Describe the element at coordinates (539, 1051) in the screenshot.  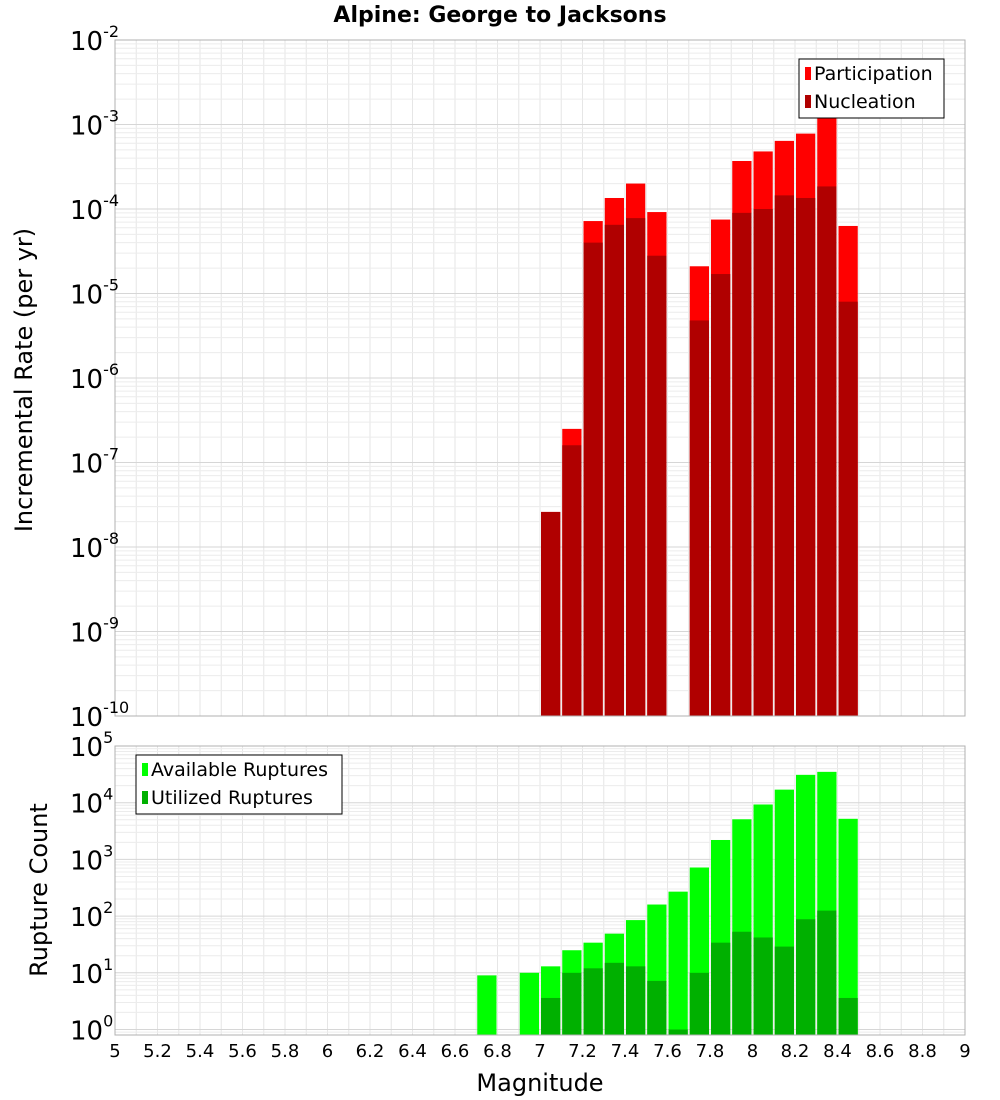
I see `x-tick-label: 7` at that location.